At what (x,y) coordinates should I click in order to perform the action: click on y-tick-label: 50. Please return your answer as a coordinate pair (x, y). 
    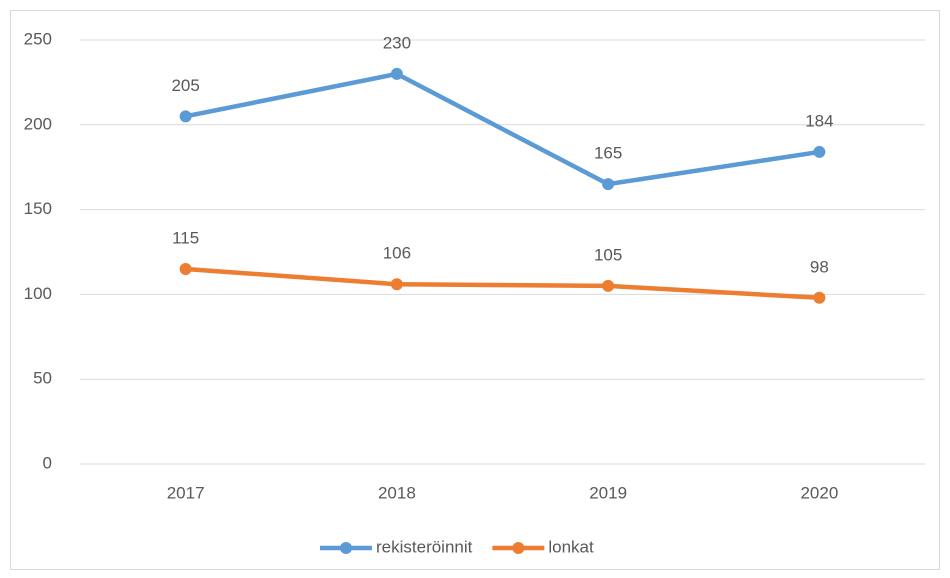
    Looking at the image, I should click on (42, 378).